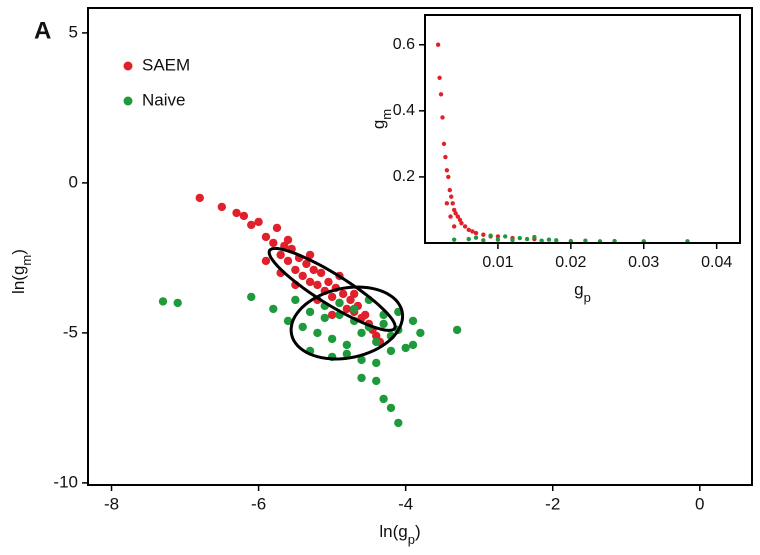 The image size is (760, 555). I want to click on x-axis-label: ln(gp), so click(399, 534).